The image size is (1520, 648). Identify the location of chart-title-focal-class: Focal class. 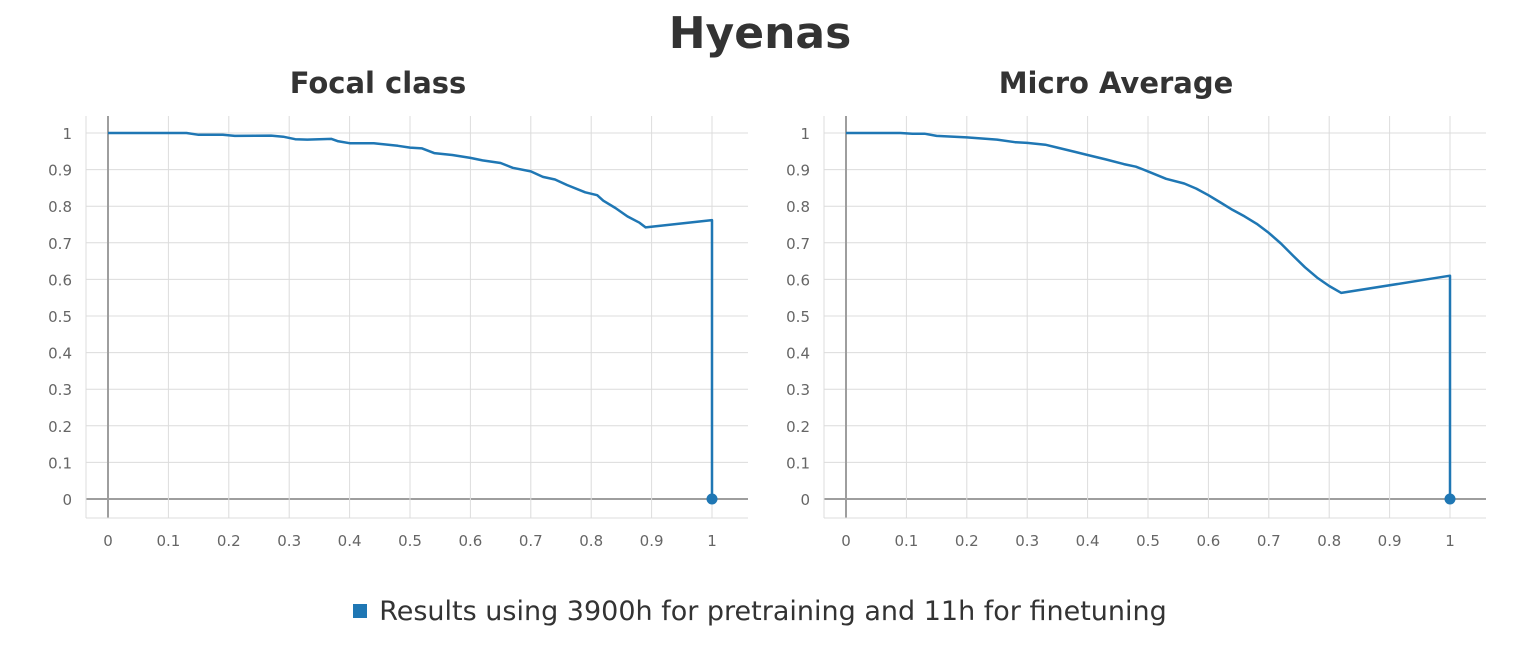
(378, 83).